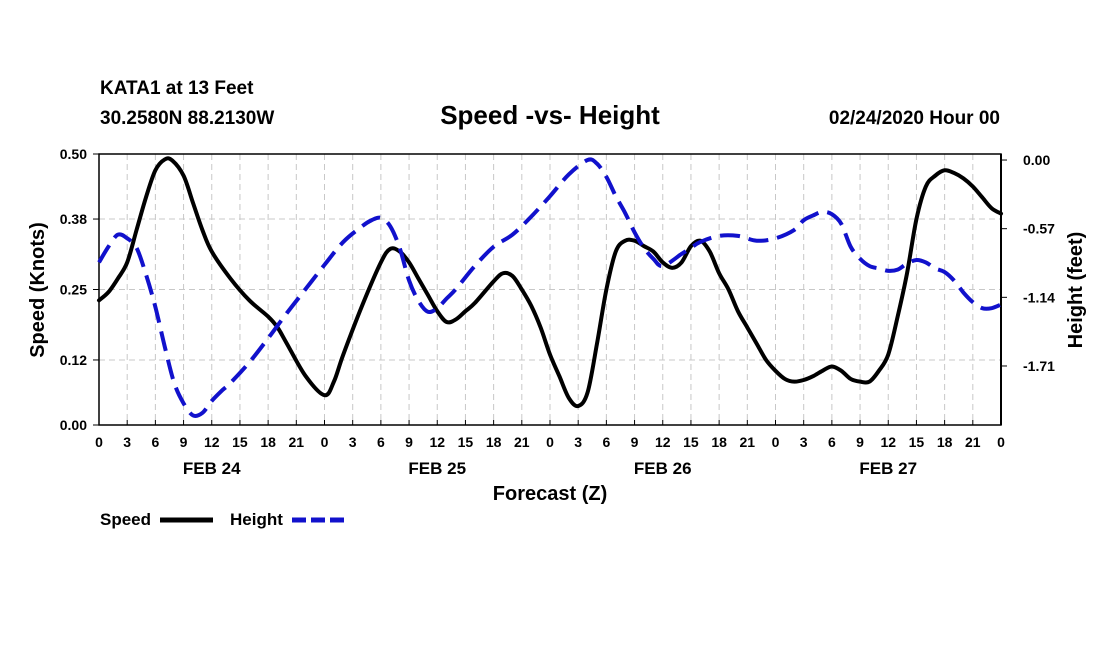  I want to click on left-tick-label: 0.12, so click(73, 360).